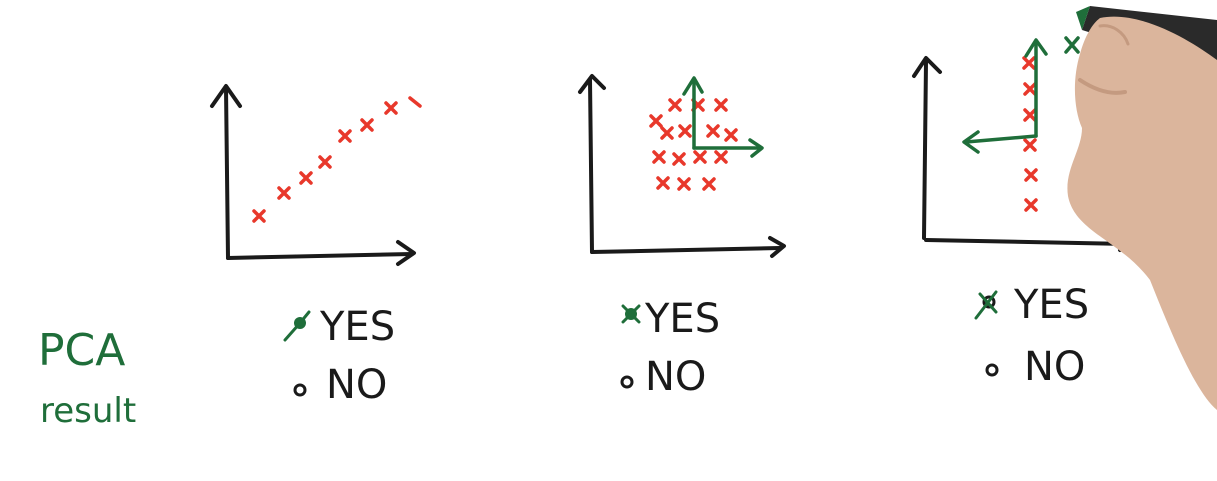 This screenshot has width=1217, height=481. Describe the element at coordinates (1072, 45) in the screenshot. I see `pc-label-x` at that location.